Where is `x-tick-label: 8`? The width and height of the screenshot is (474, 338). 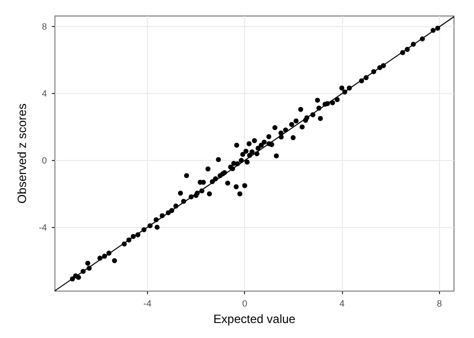
x-tick-label: 8 is located at coordinates (439, 303).